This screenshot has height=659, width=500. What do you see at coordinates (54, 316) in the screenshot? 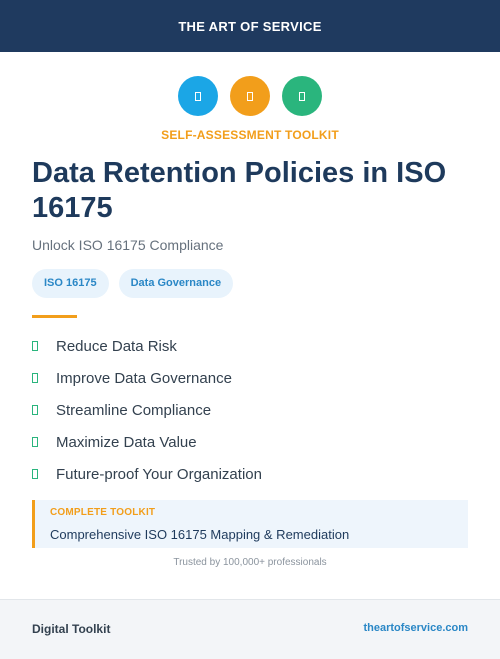
I see `accent-divider` at bounding box center [54, 316].